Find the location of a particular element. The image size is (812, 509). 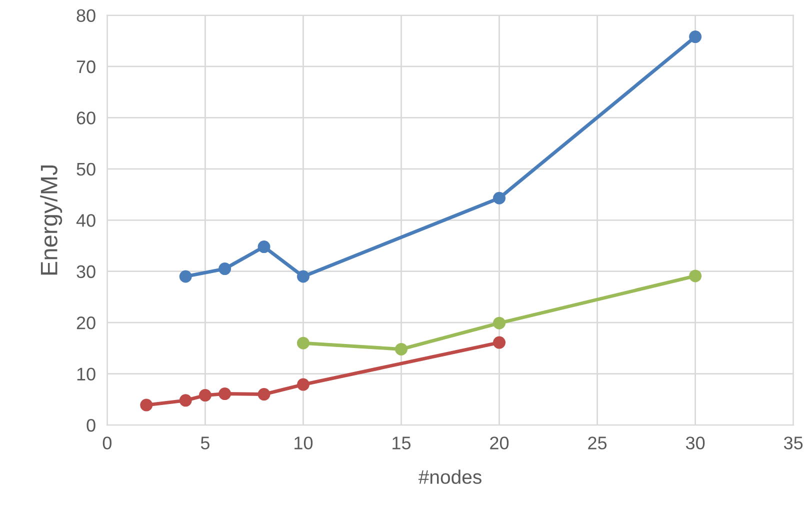

x-axis-title: #nodes is located at coordinates (450, 477).